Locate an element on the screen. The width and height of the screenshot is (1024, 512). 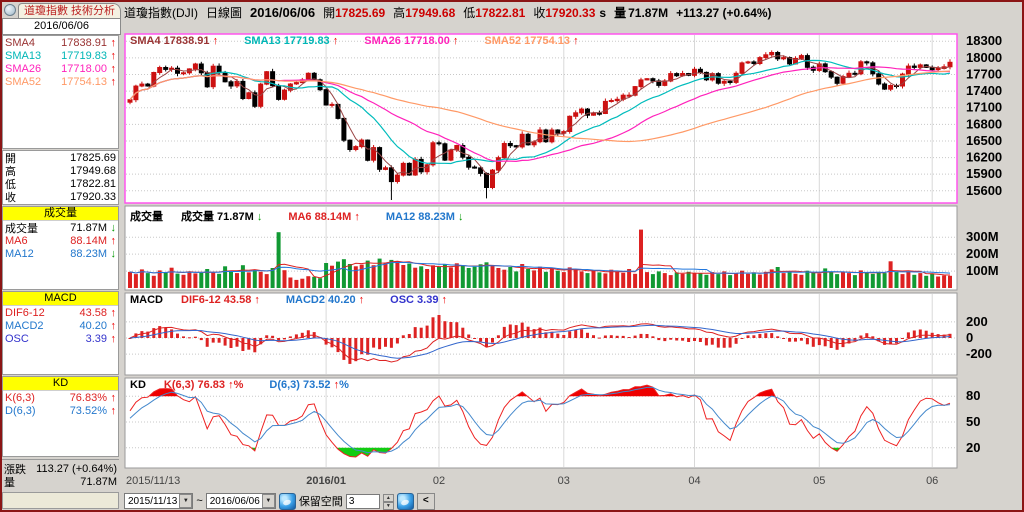
close-value: 17920.33 is located at coordinates (570, 12).